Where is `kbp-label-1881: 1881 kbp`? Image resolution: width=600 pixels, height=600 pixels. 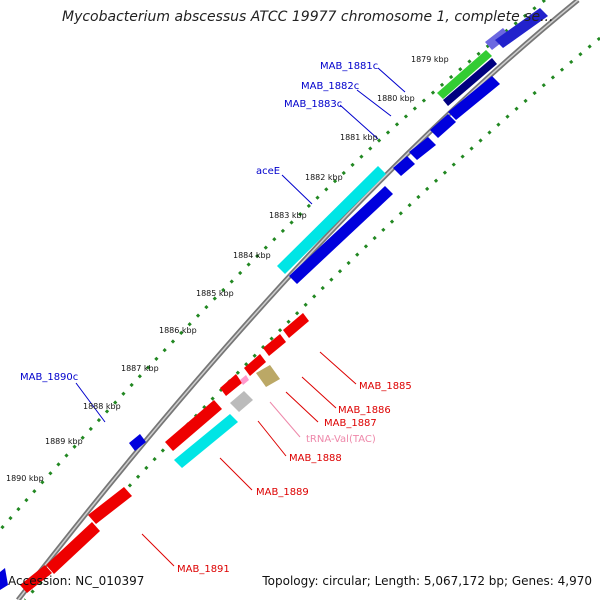 kbp-label-1881: 1881 kbp is located at coordinates (359, 137).